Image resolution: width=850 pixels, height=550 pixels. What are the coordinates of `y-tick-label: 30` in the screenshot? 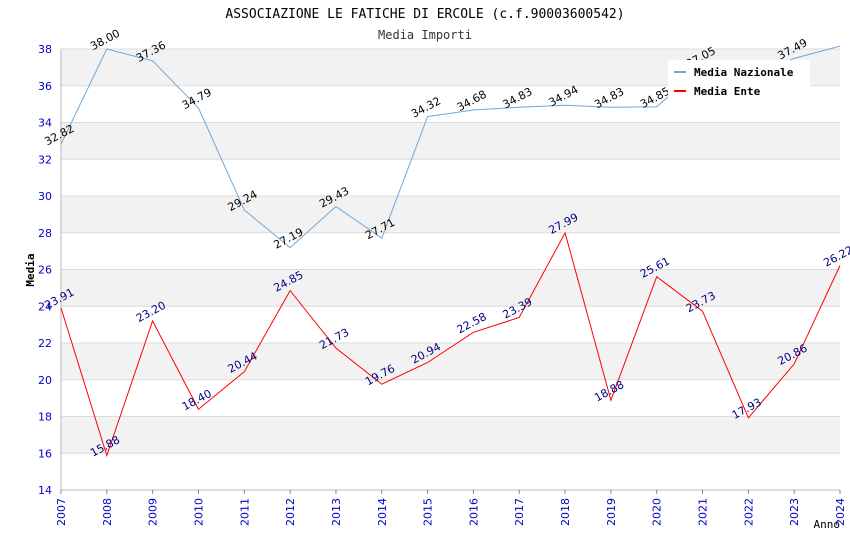 It's located at (45, 196).